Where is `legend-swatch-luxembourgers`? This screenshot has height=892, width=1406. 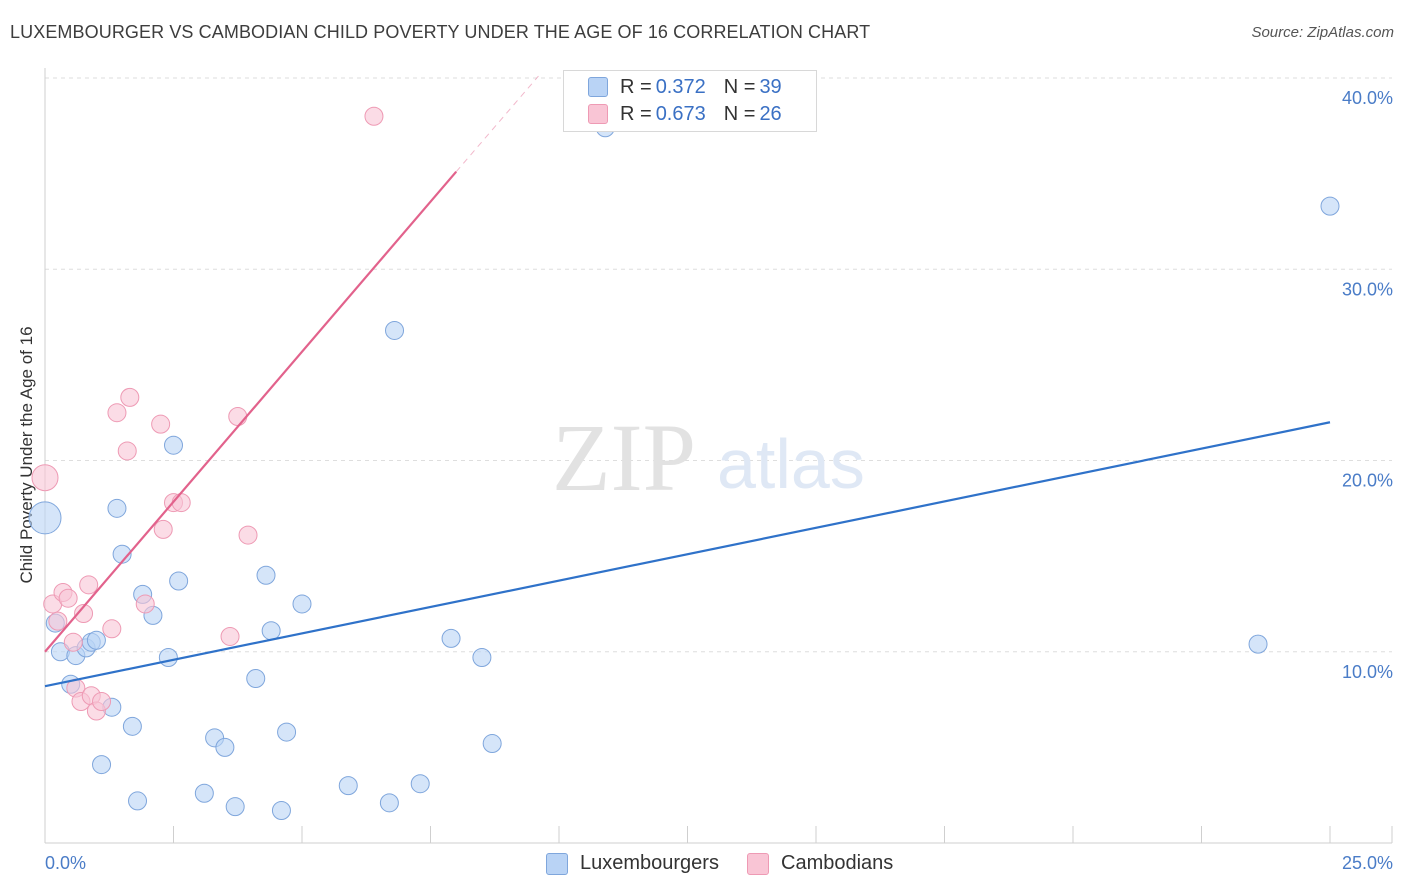 legend-swatch-luxembourgers is located at coordinates (598, 87).